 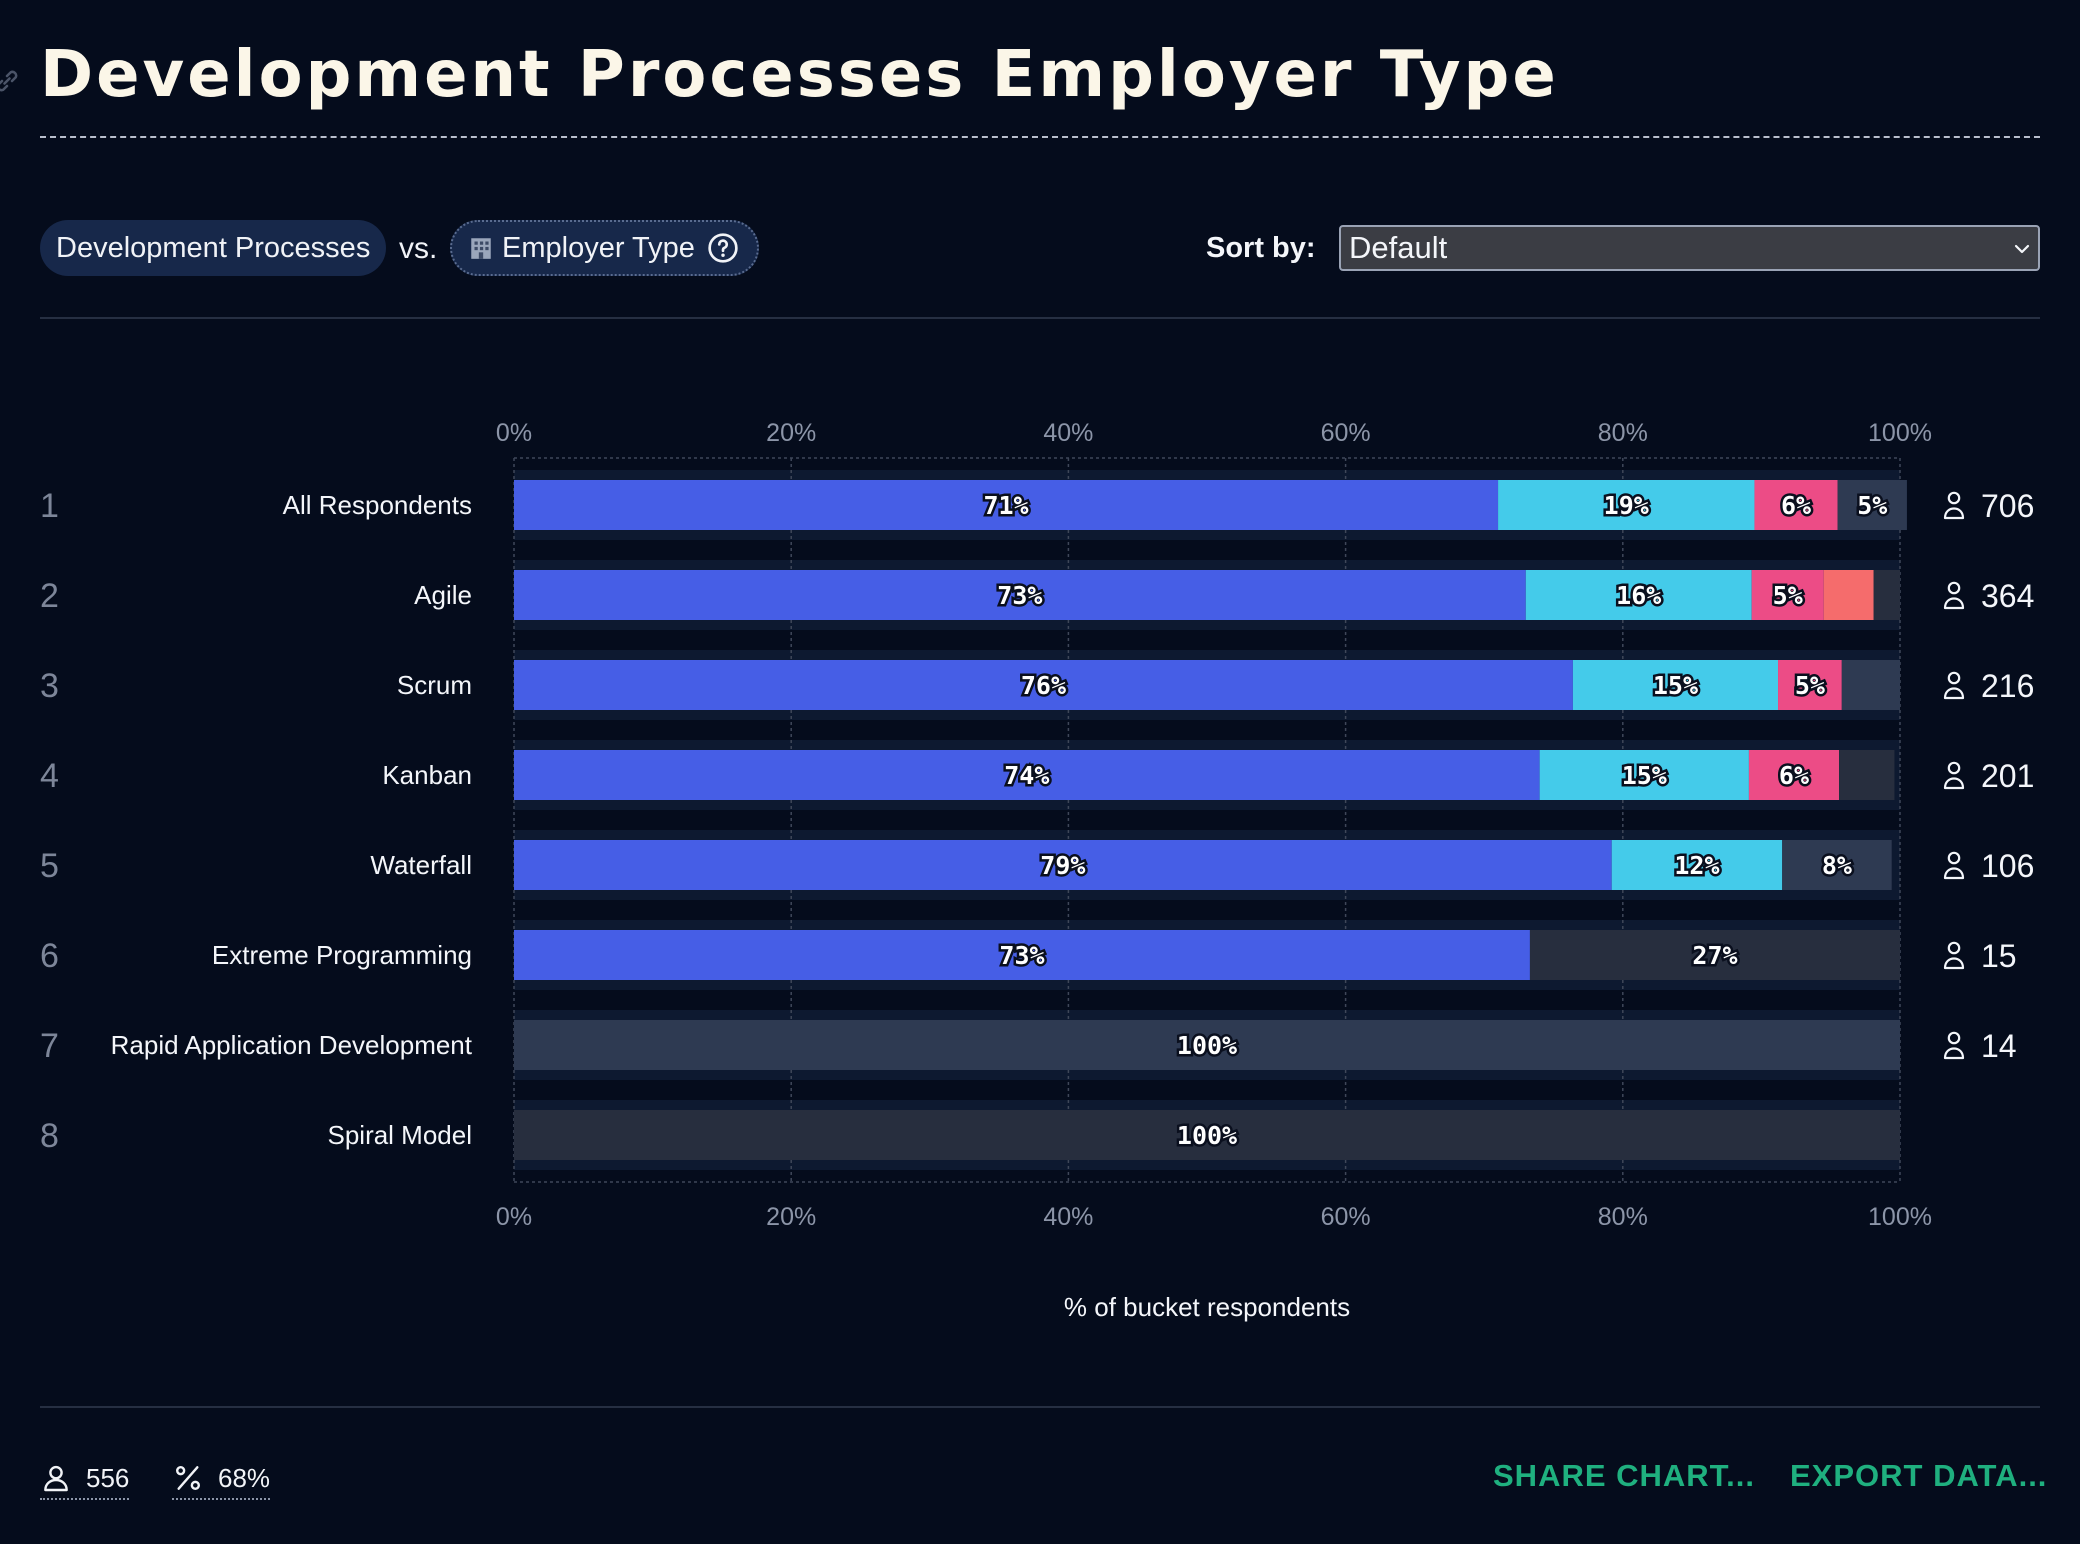 I want to click on row-rank: 3, so click(x=49, y=686).